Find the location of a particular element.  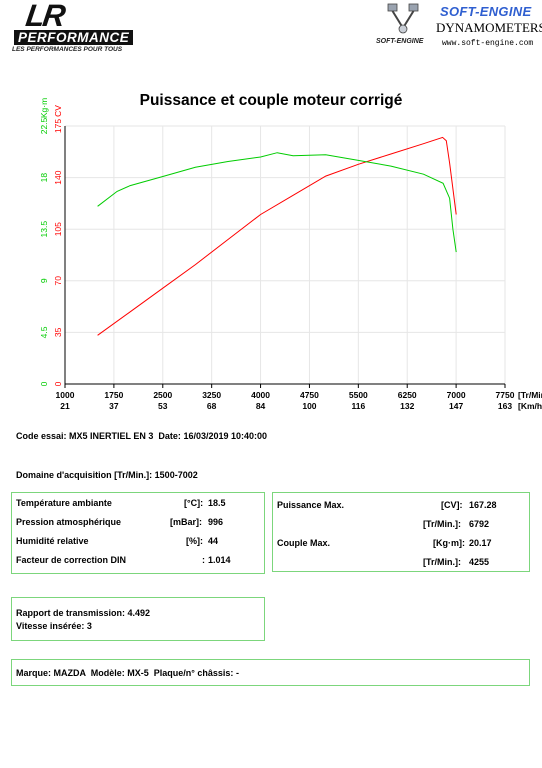

x-unit-rpm: [Tr/Min.] is located at coordinates (530, 395).